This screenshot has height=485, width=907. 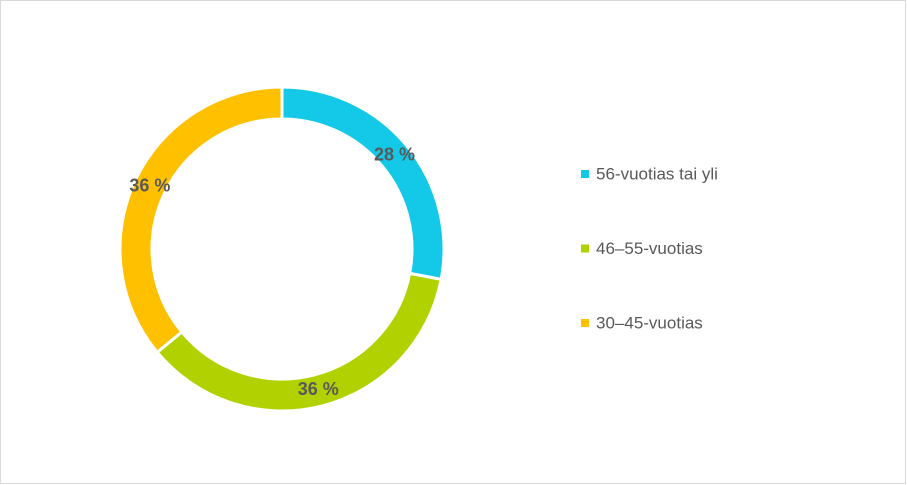 I want to click on legend-text: 46–55-vuotias, so click(x=649, y=248).